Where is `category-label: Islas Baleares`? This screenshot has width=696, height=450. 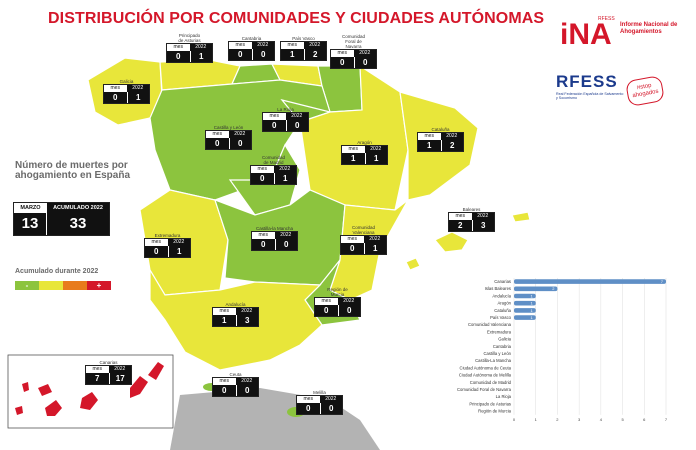 category-label: Islas Baleares is located at coordinates (498, 288).